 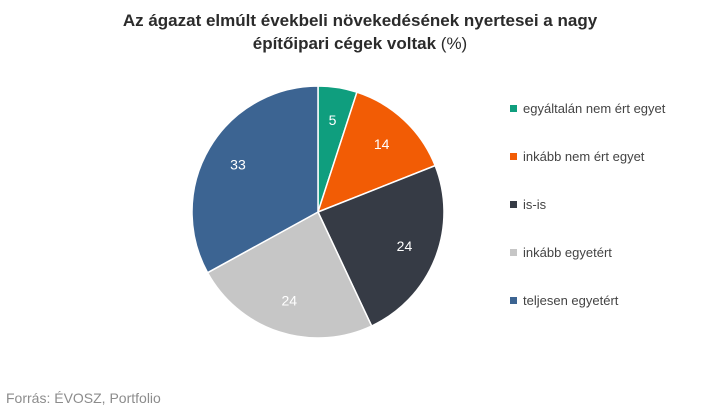 I want to click on legend-item-inkabb-nem-ert-egyet: inkább nem ért egyet, so click(x=610, y=156).